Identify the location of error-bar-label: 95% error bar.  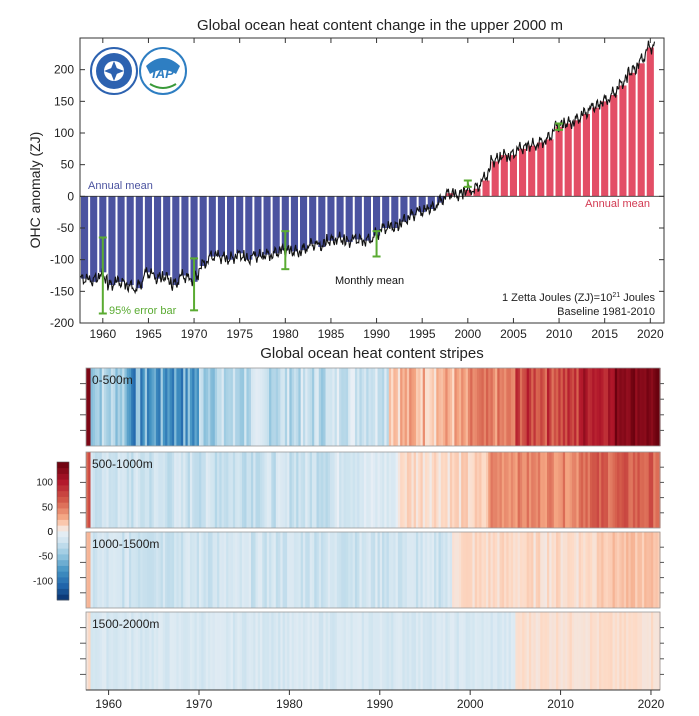
(143, 311).